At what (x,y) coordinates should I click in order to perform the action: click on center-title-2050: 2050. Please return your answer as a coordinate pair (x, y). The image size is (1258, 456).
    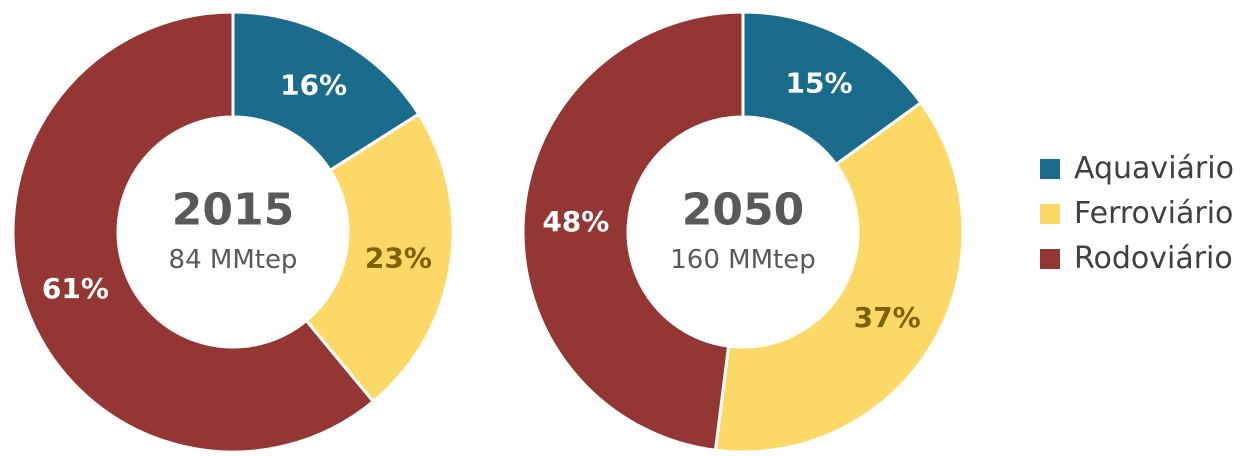
    Looking at the image, I should click on (743, 210).